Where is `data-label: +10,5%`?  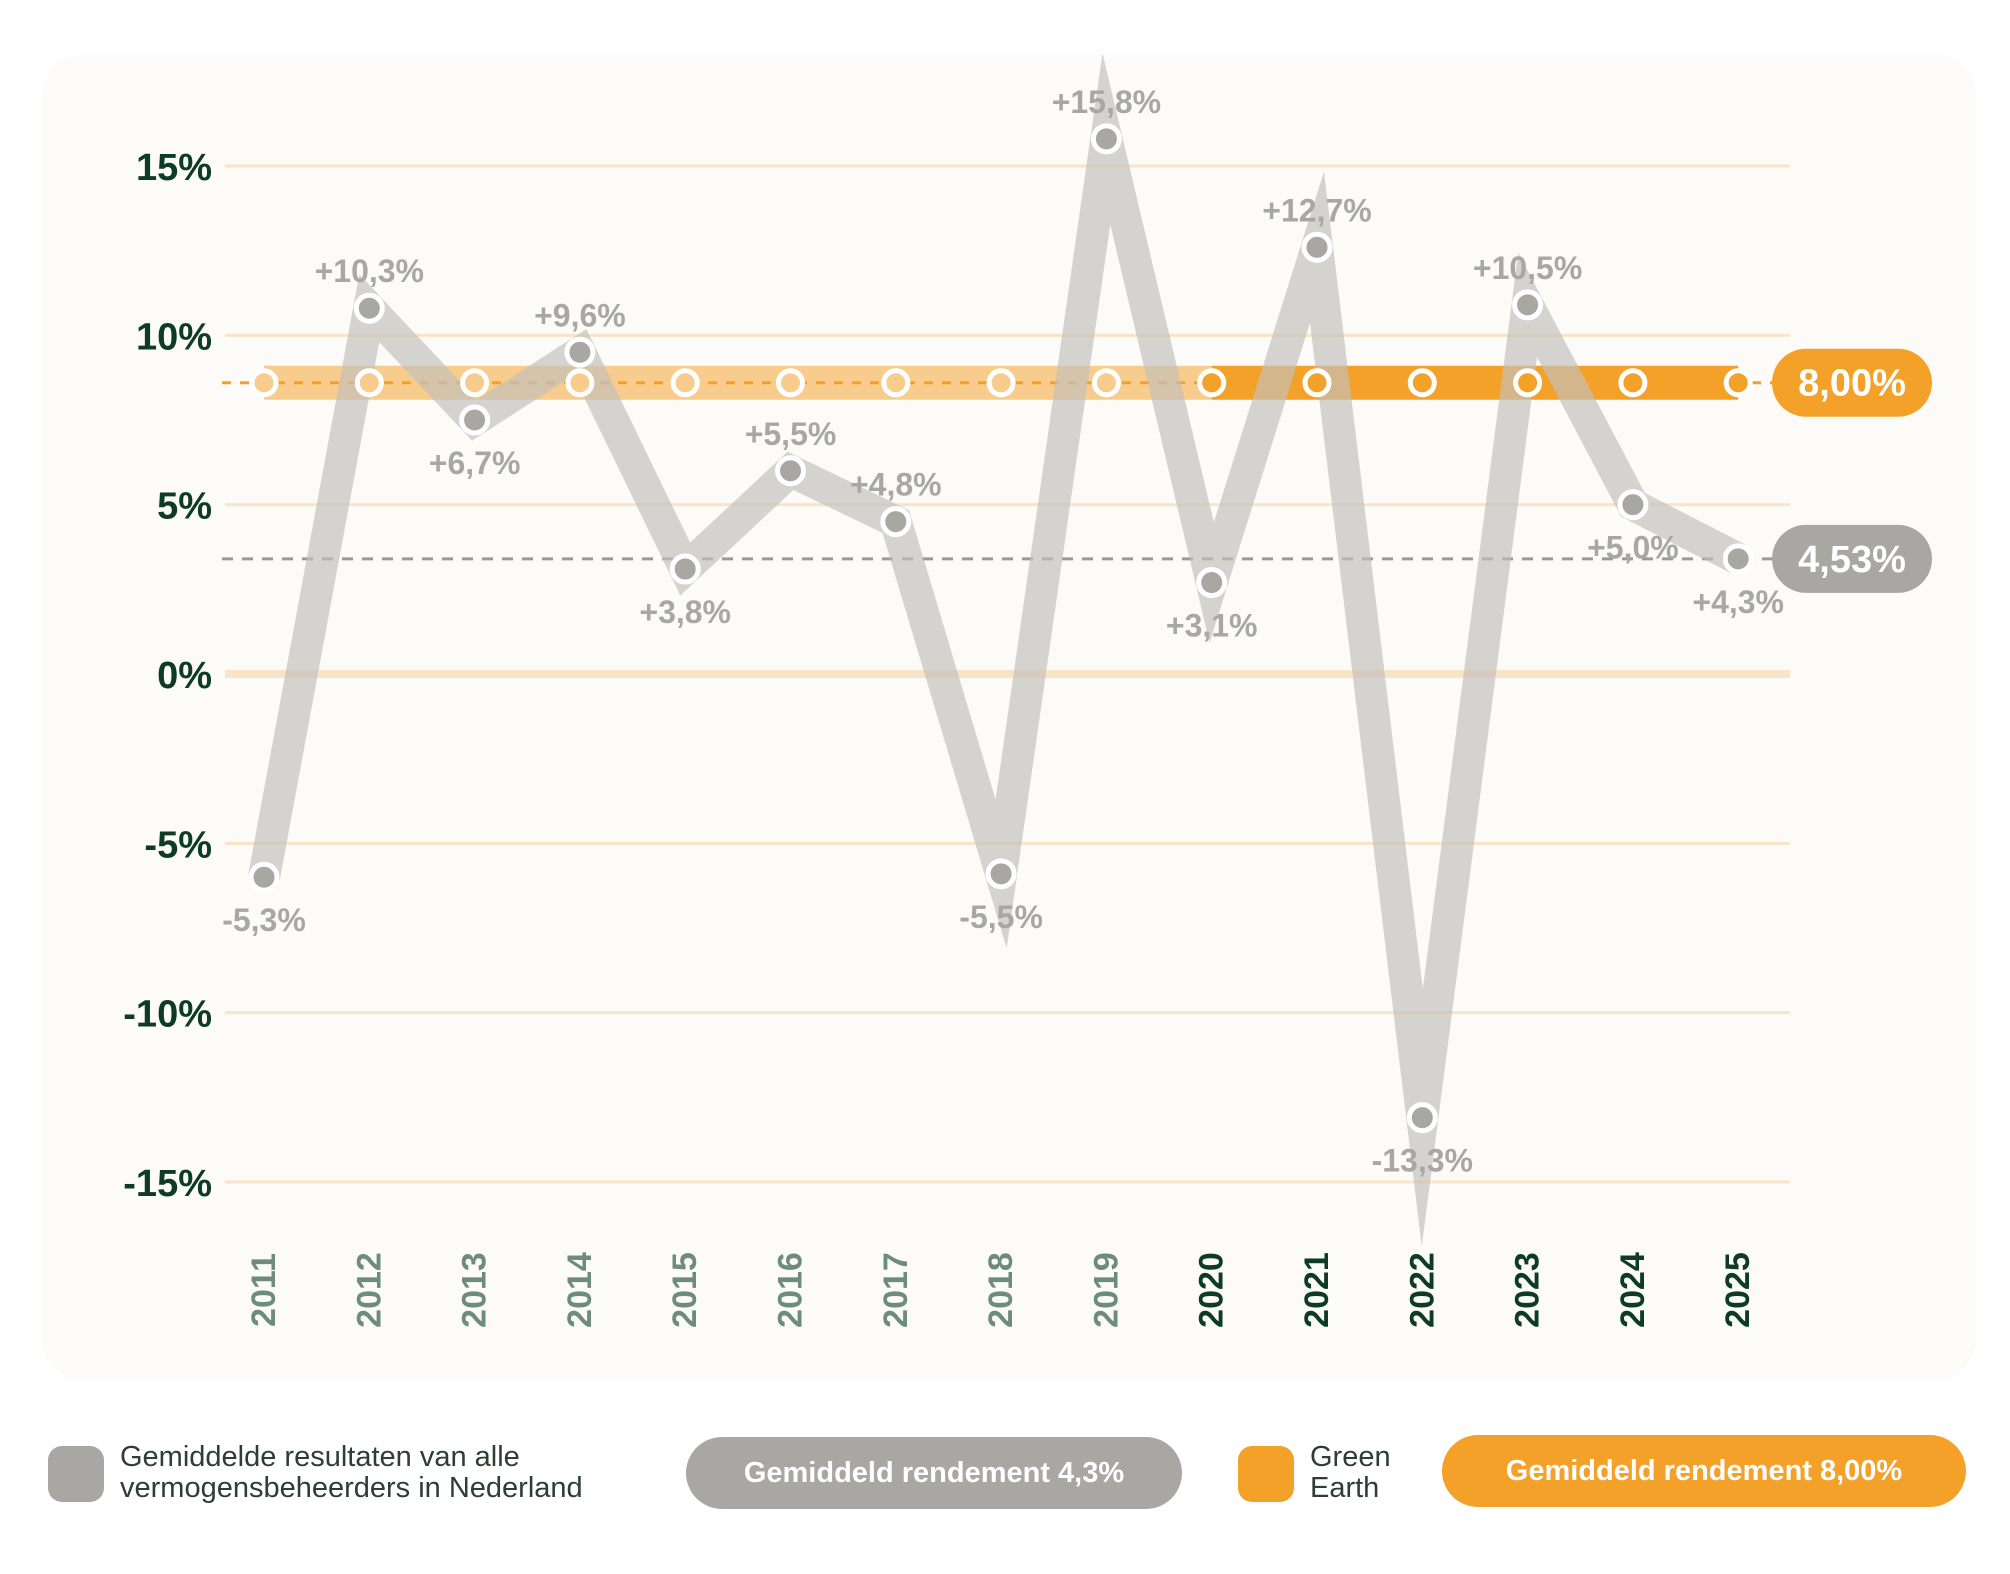 data-label: +10,5% is located at coordinates (1527, 268).